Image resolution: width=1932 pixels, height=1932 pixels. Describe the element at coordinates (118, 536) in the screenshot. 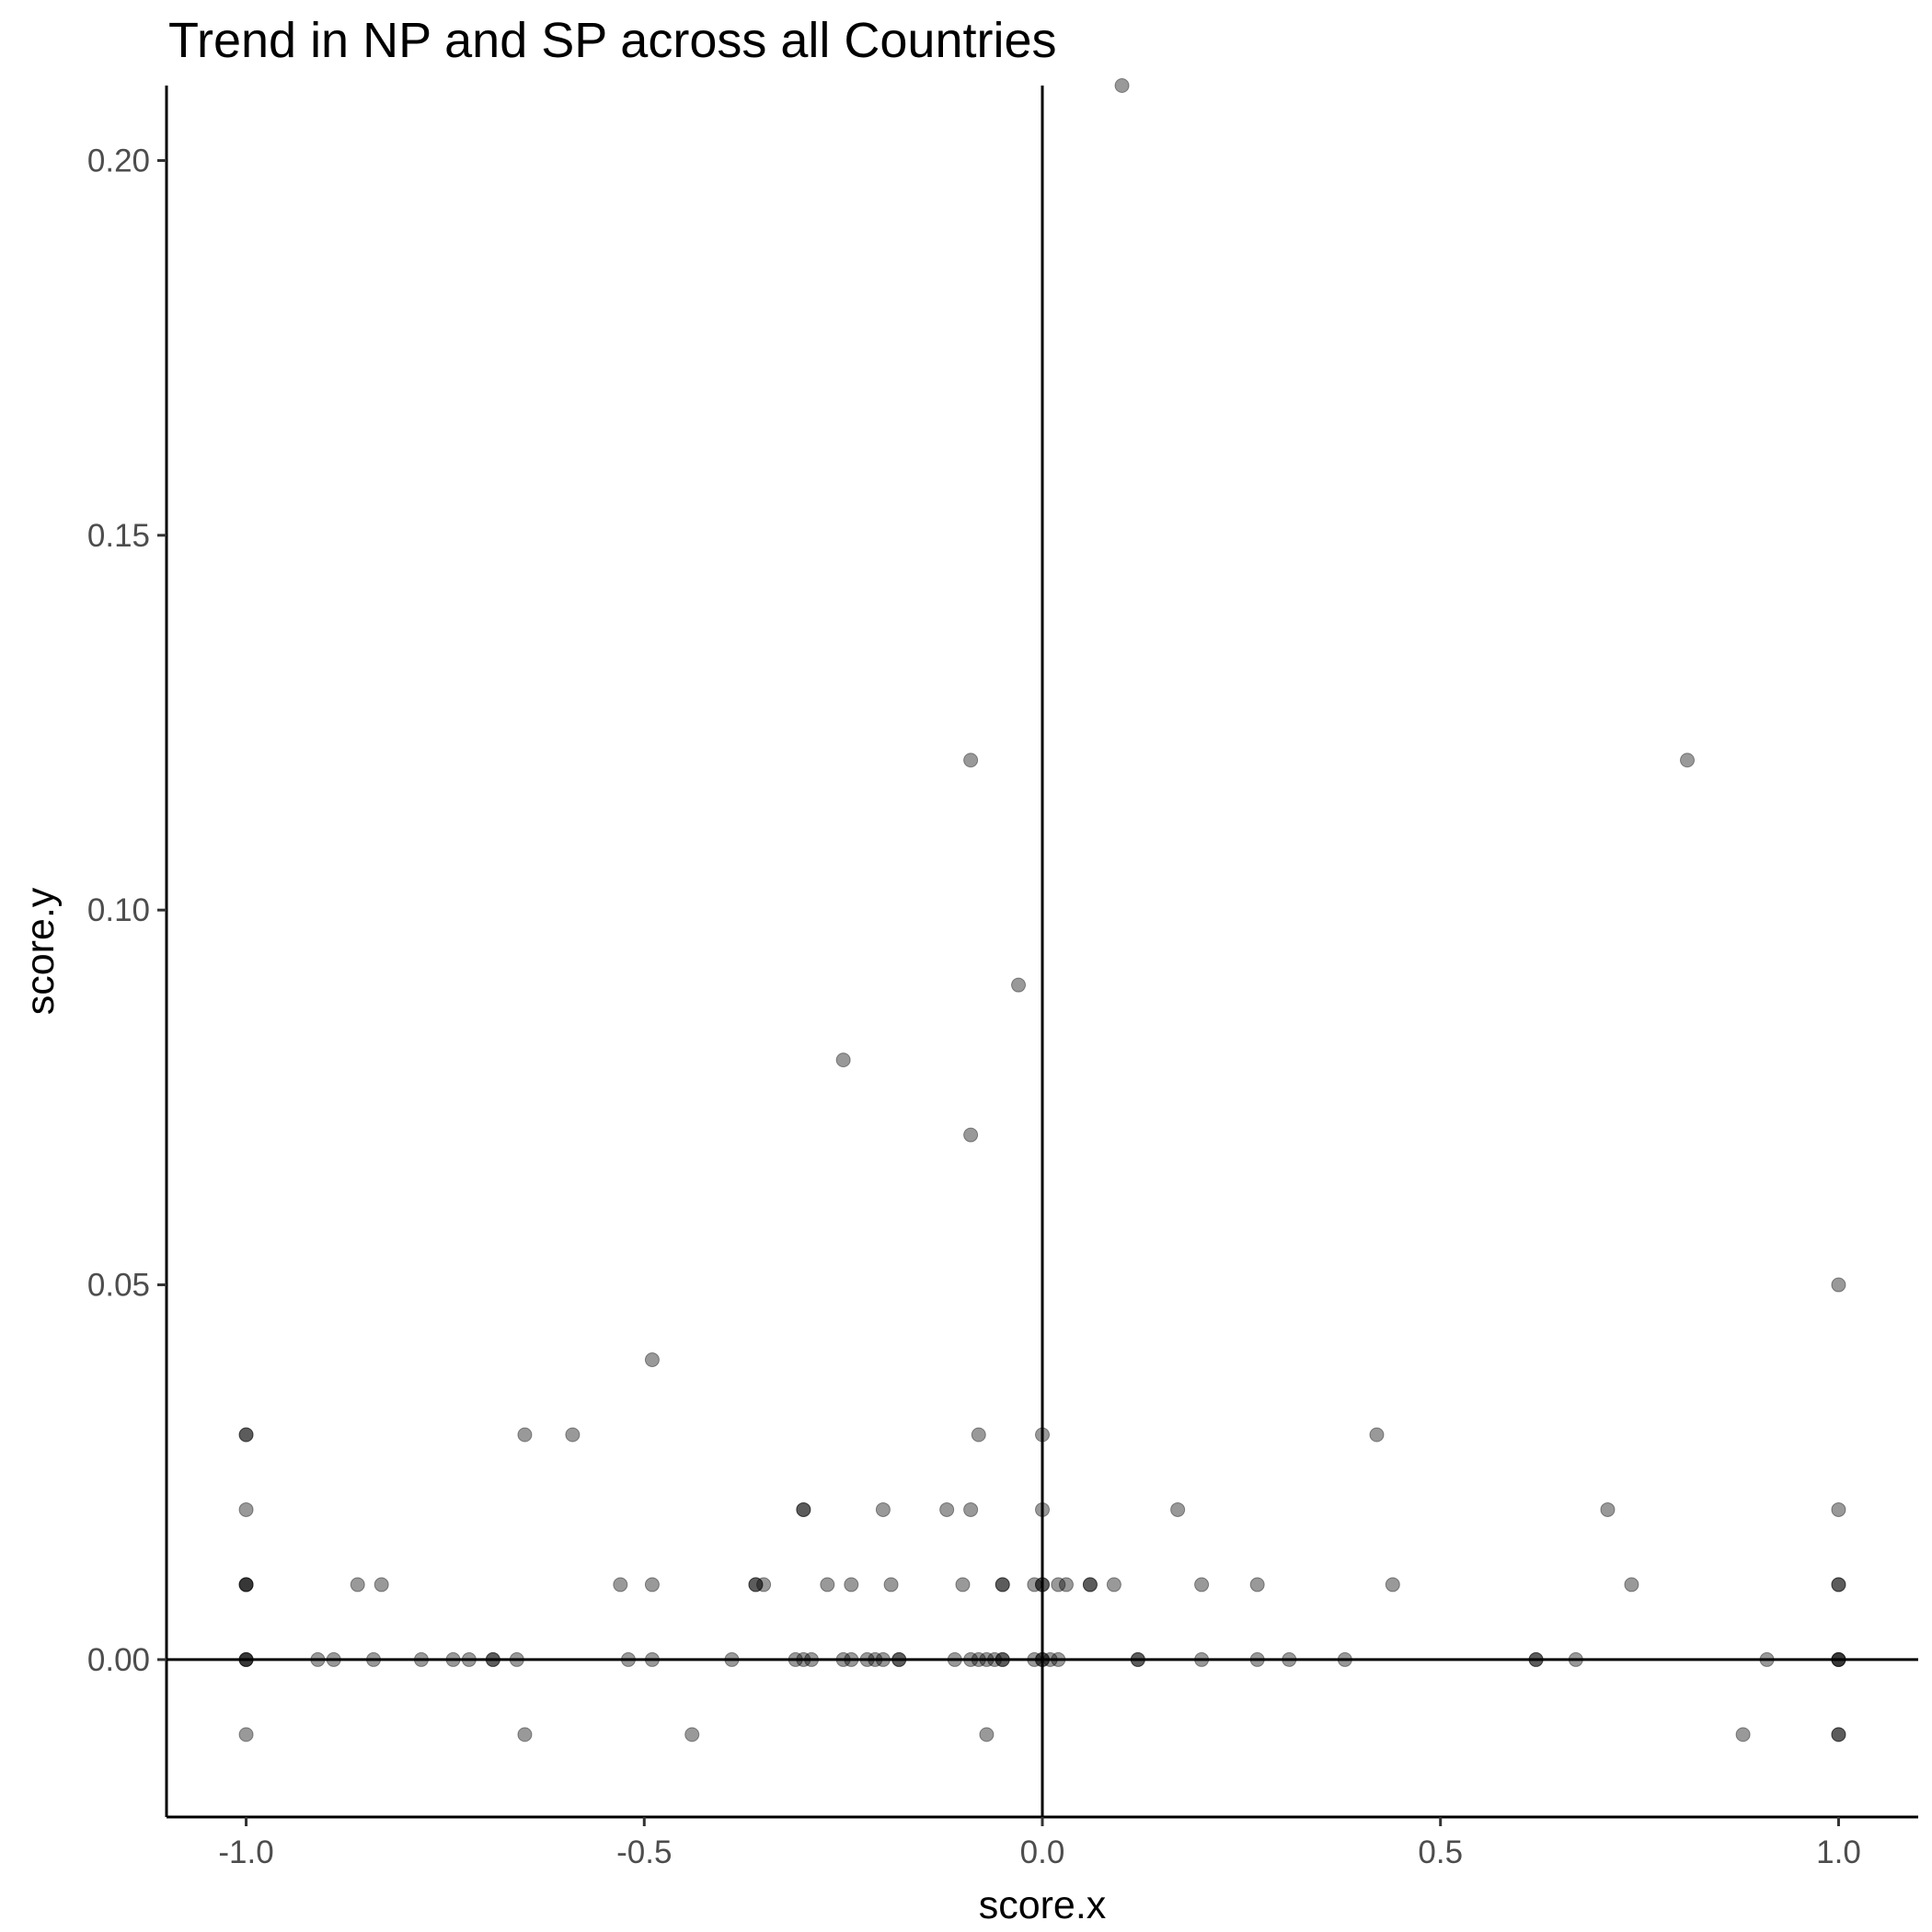

I see `y-tick-label: 0.15` at that location.